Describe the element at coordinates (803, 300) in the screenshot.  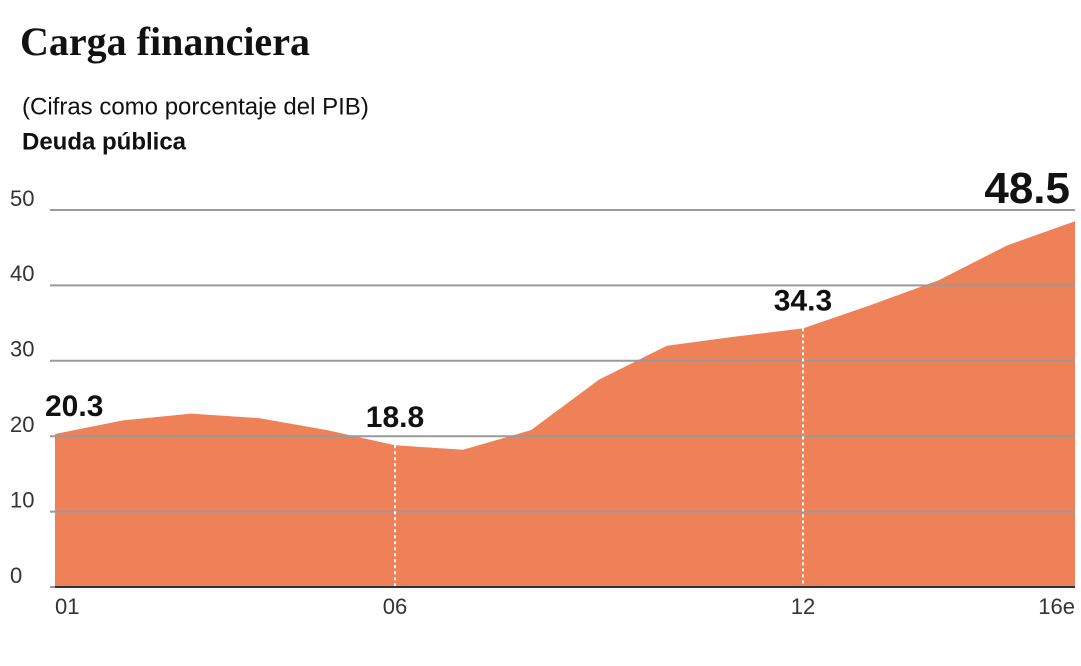
I see `data-label: 34.3` at that location.